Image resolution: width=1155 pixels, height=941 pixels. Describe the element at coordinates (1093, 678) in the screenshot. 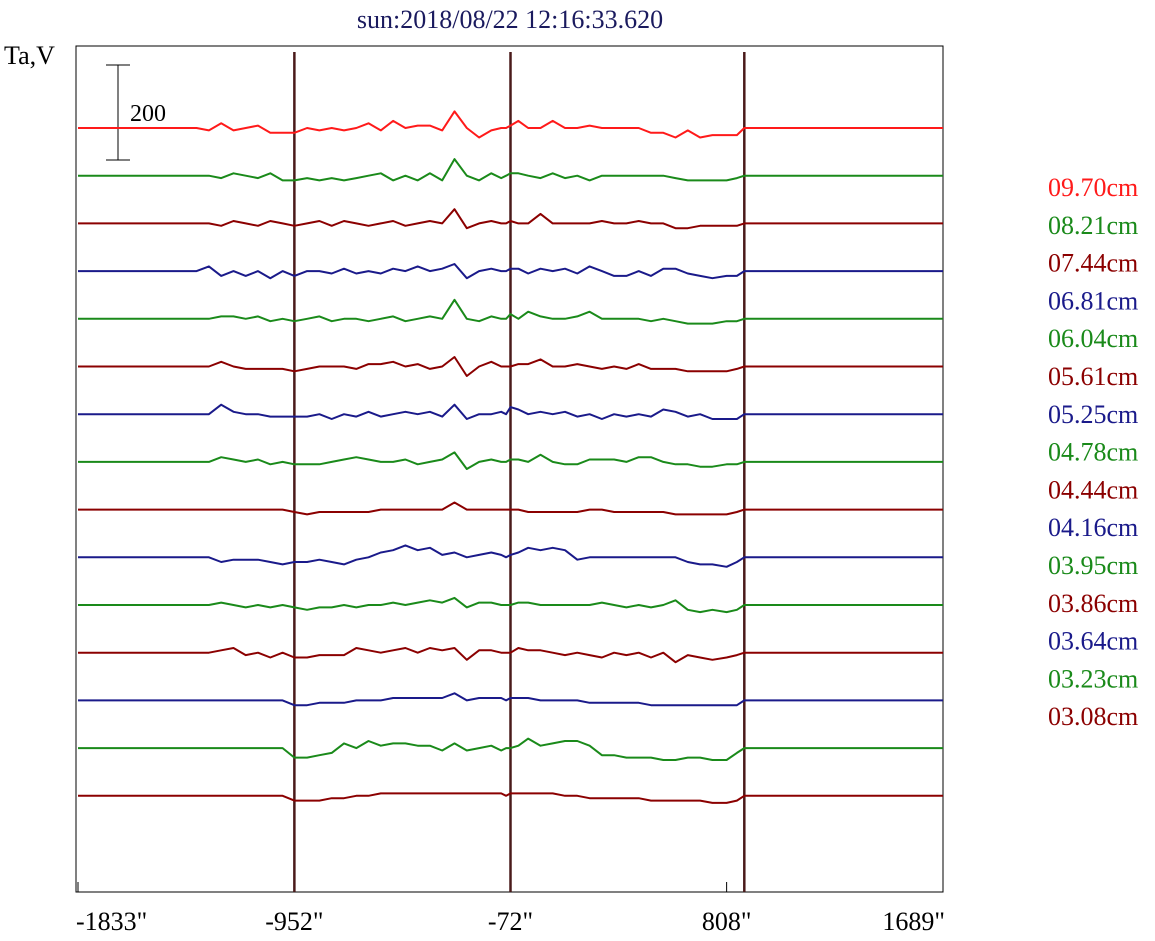

I see `legend-entry: 03.23cm` at that location.